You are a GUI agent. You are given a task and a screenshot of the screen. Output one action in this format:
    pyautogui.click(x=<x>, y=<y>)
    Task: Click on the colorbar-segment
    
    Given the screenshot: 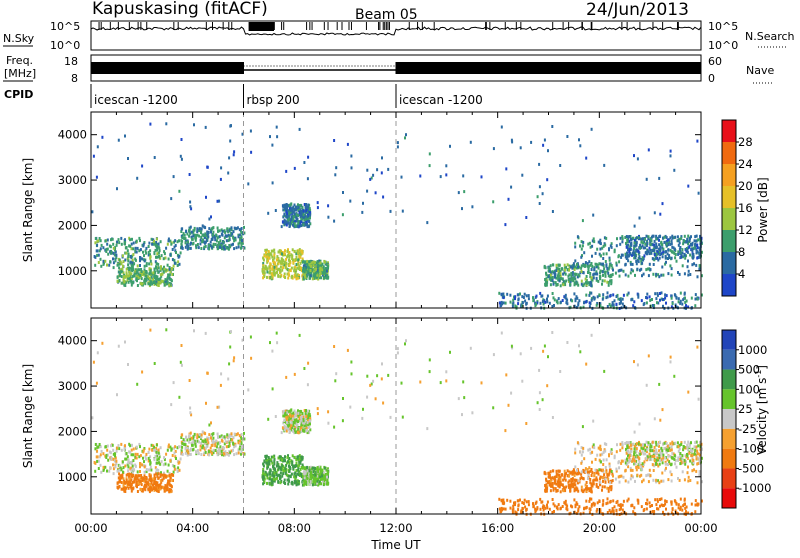 What is the action you would take?
    pyautogui.click(x=729, y=197)
    